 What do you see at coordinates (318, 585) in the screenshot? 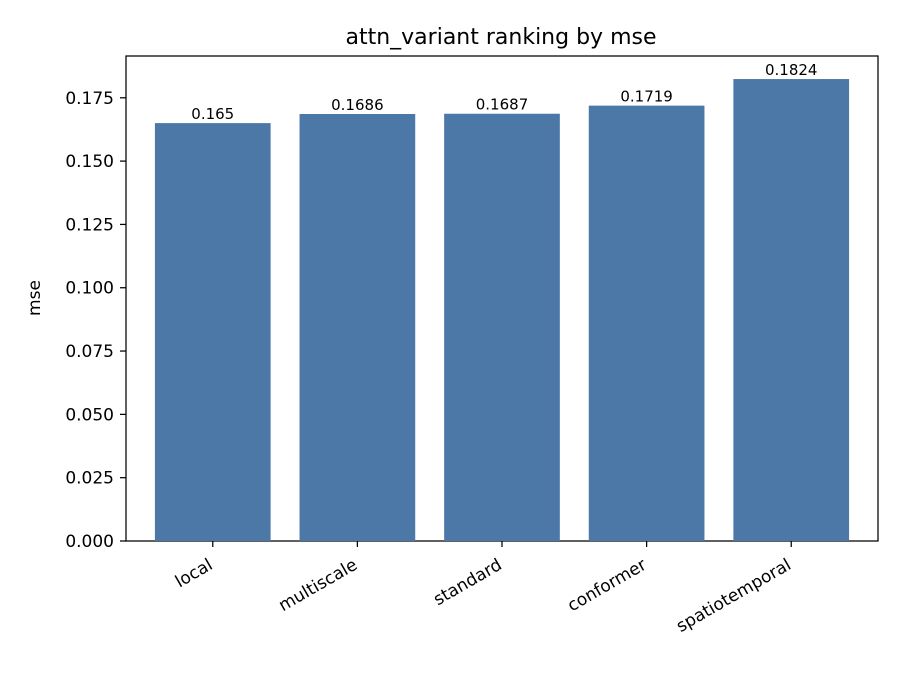
I see `x-tick-label: multiscale` at bounding box center [318, 585].